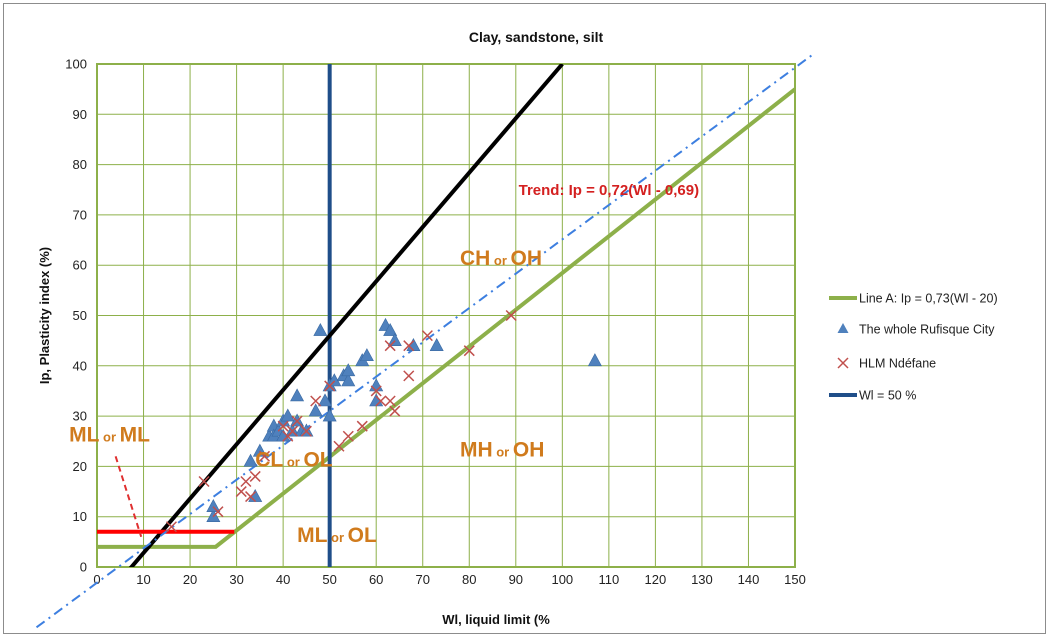  I want to click on x-tick-label: 120, so click(656, 579).